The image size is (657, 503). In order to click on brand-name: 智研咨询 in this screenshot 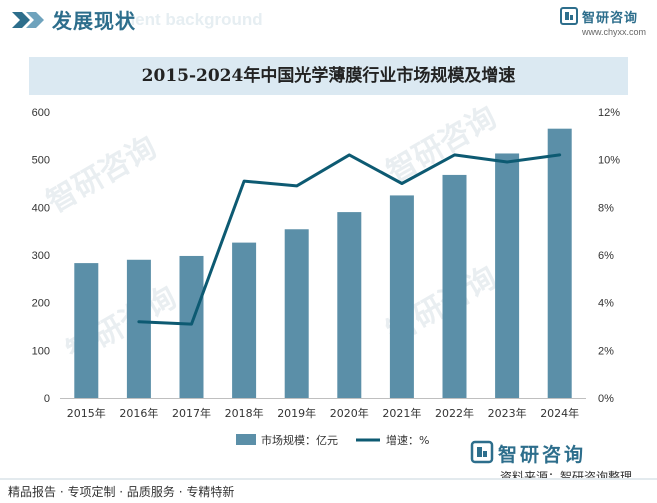, I will do `click(610, 18)`.